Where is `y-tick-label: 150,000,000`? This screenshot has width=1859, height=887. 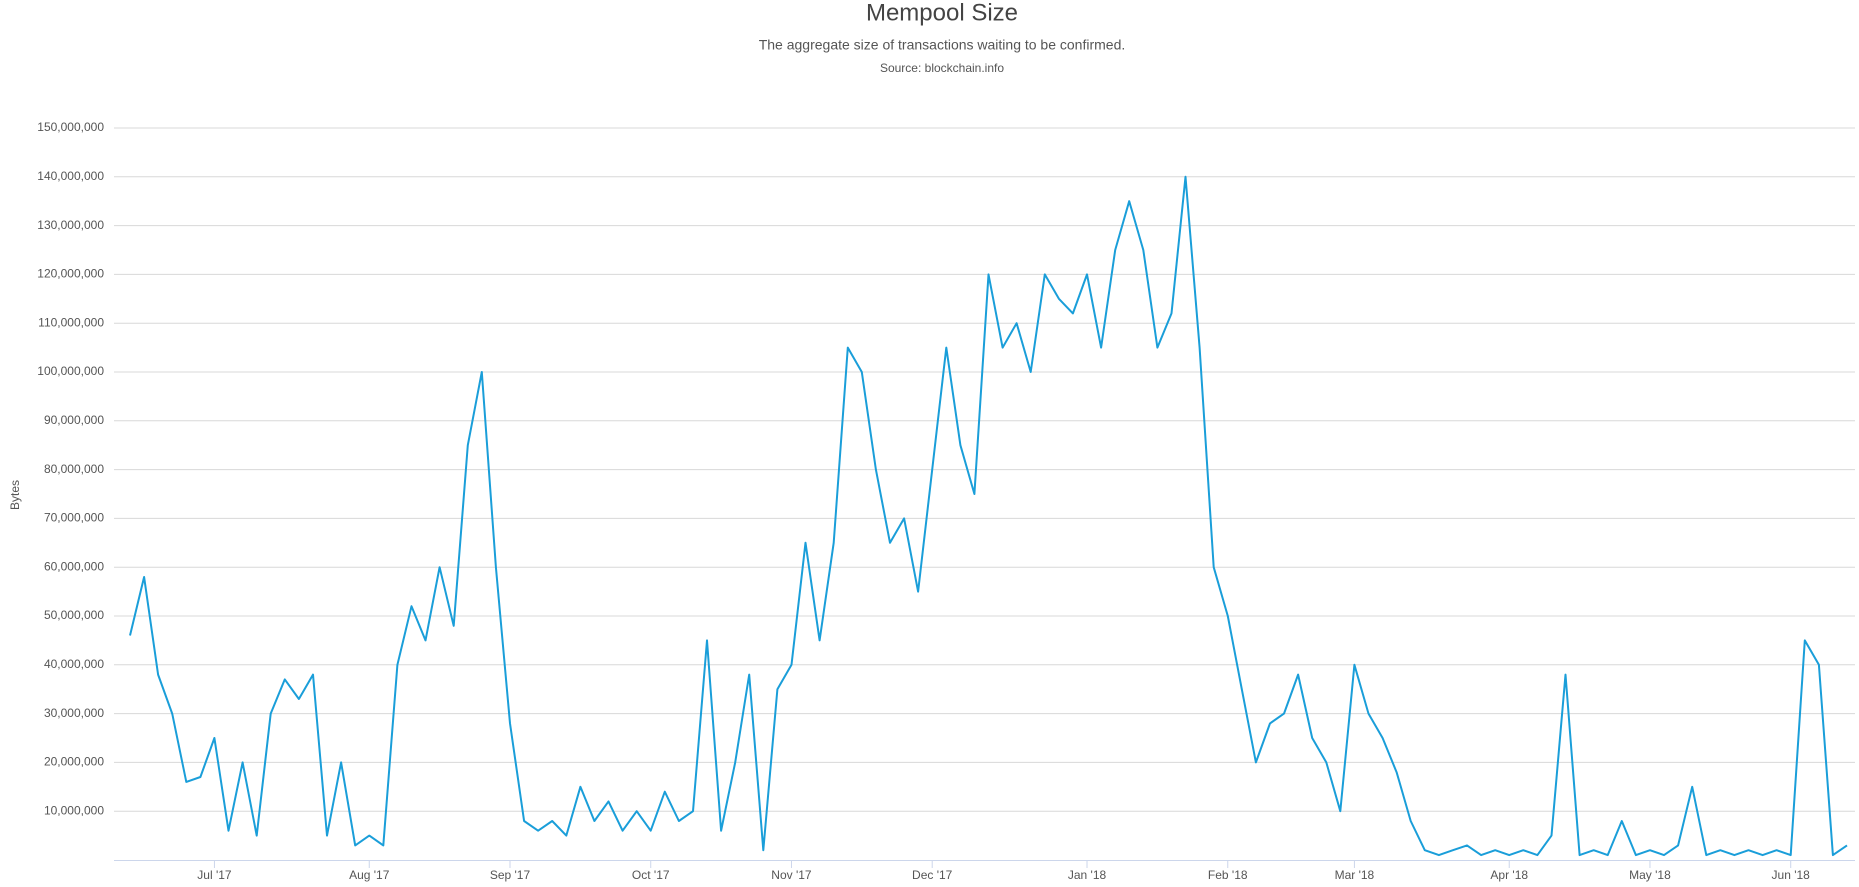 y-tick-label: 150,000,000 is located at coordinates (70, 127).